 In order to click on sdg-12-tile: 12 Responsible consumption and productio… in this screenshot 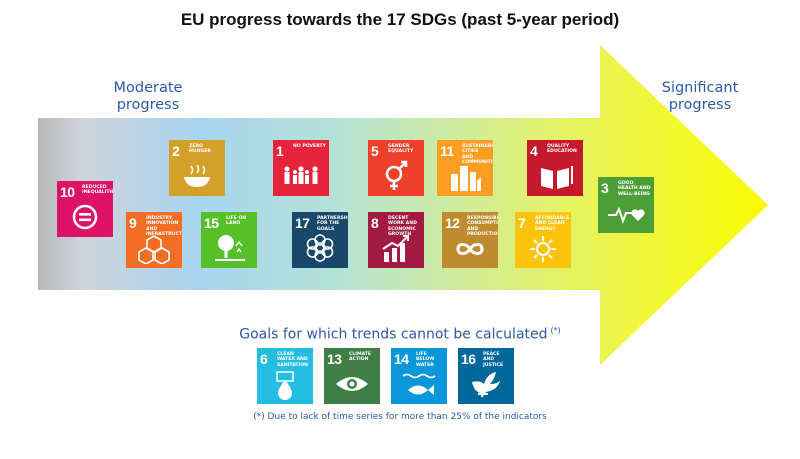, I will do `click(470, 240)`.